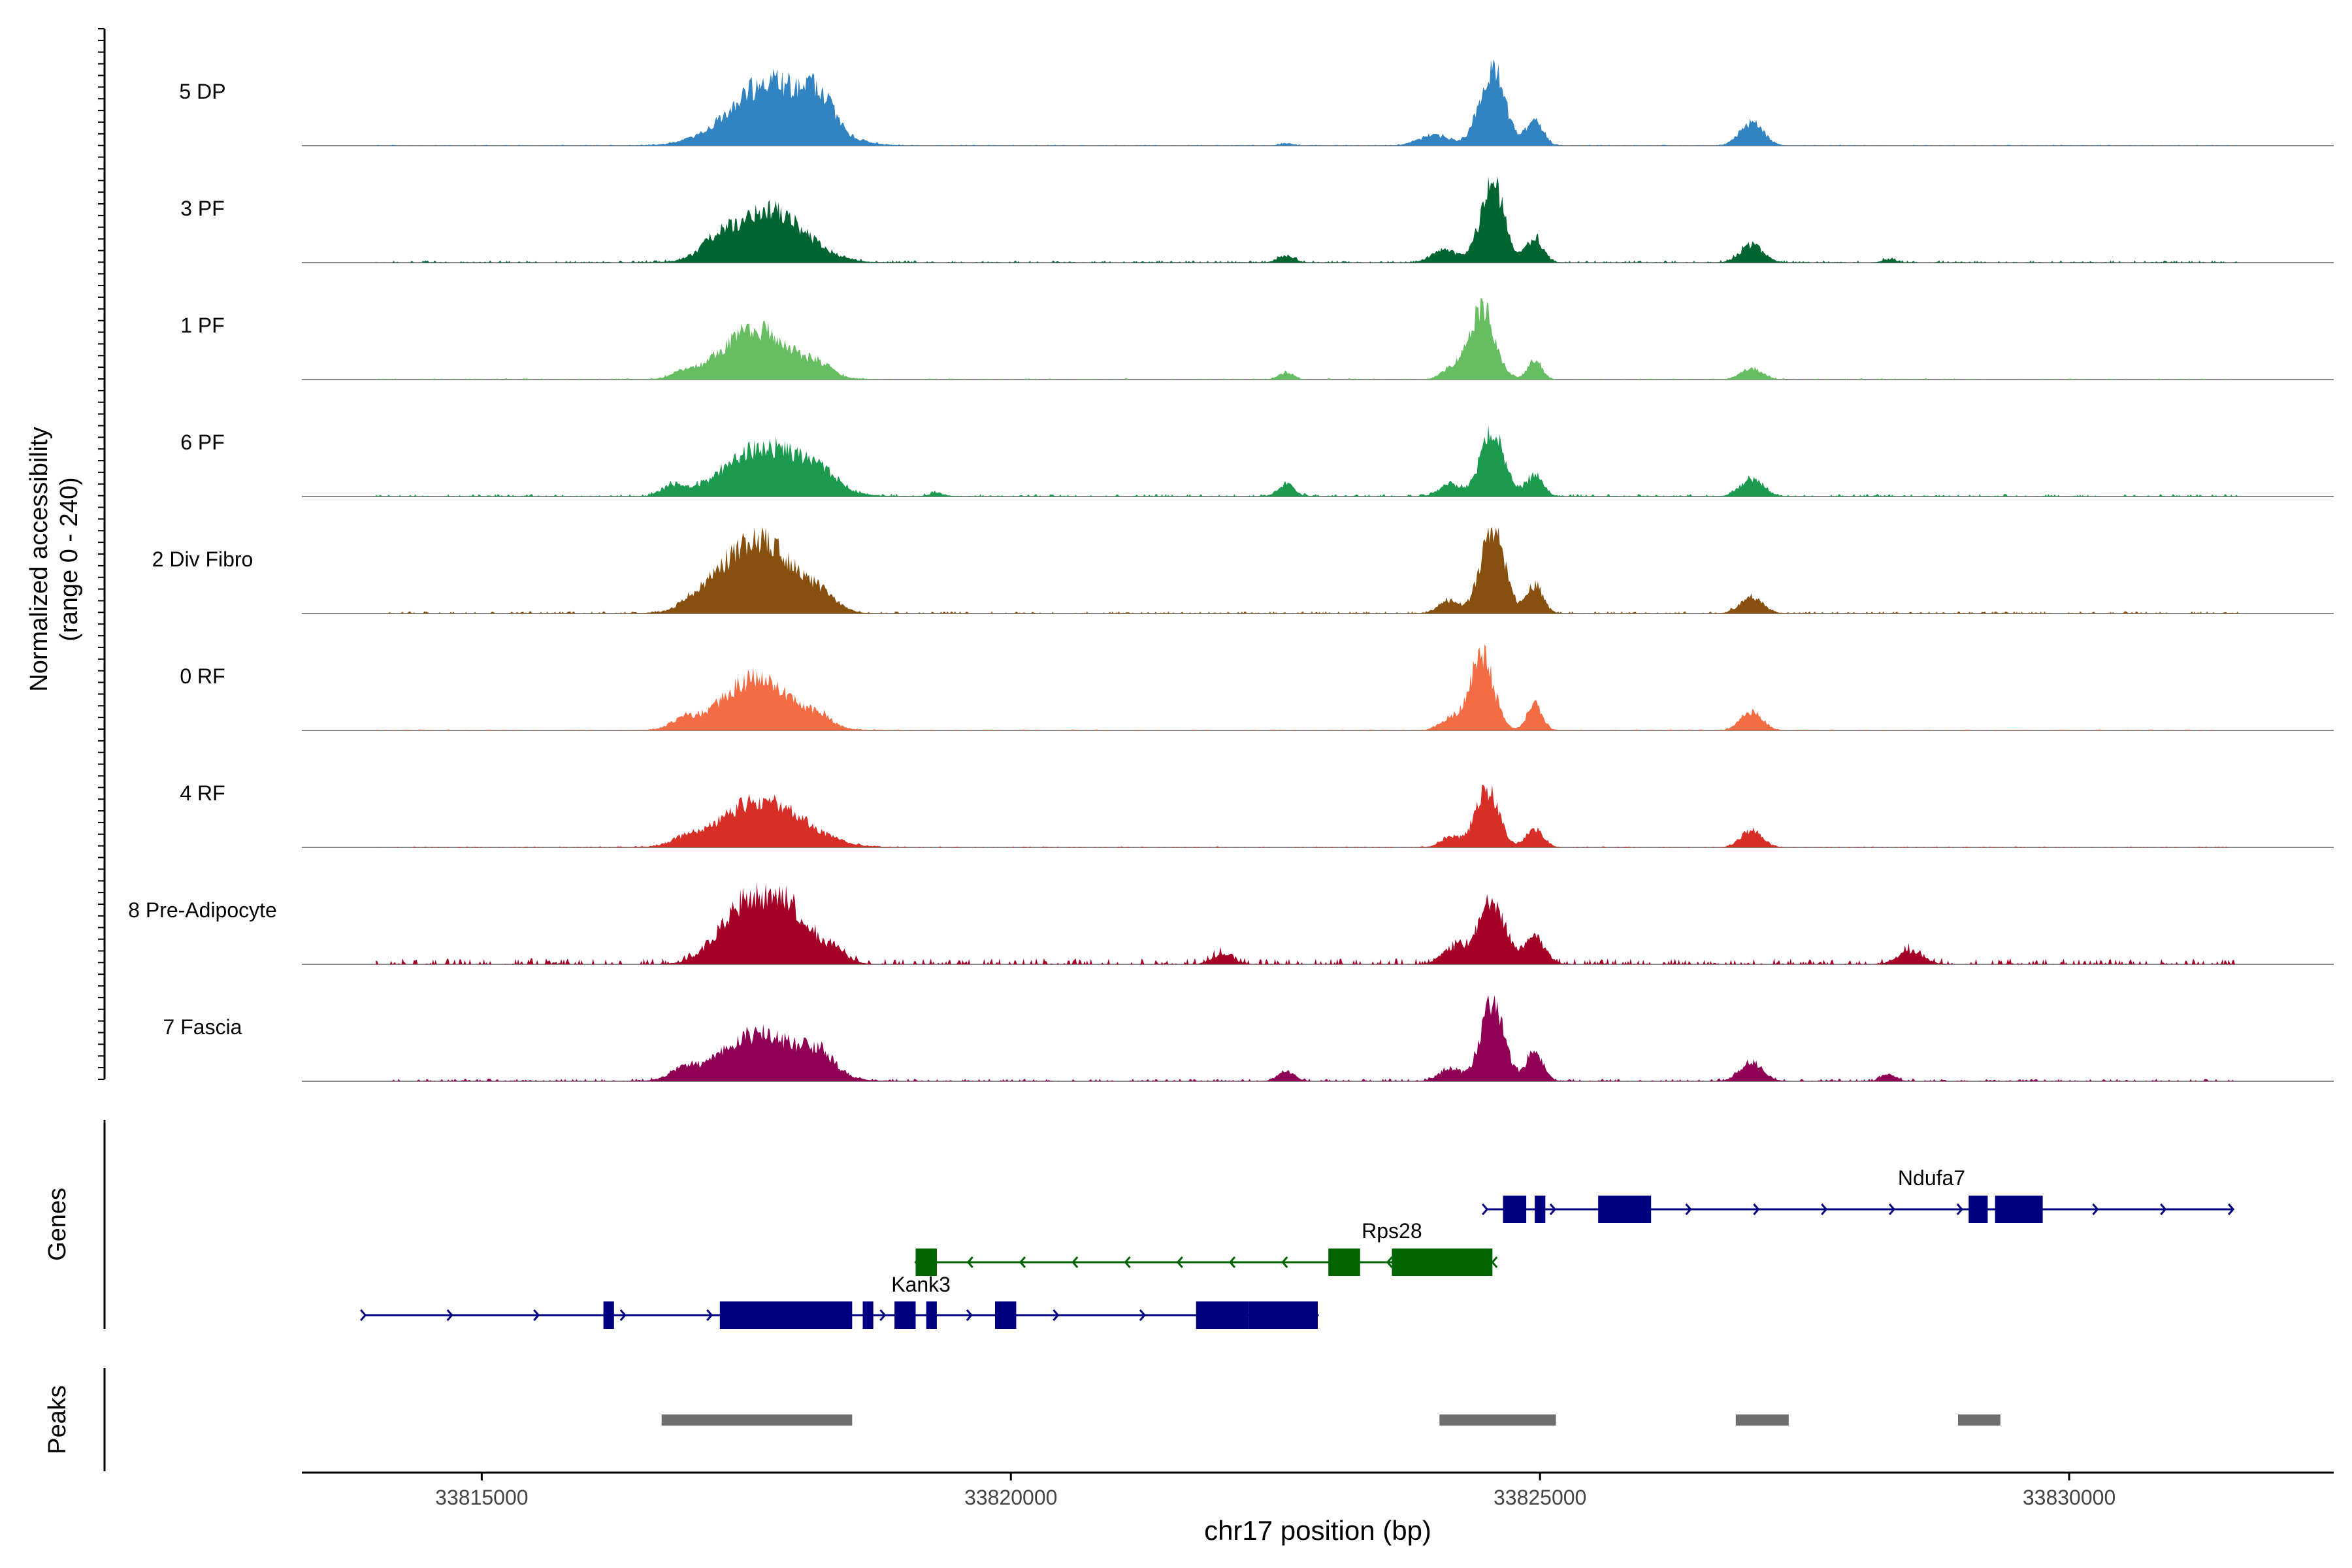  Describe the element at coordinates (1540, 1497) in the screenshot. I see `x-tick-label: 33825000` at that location.